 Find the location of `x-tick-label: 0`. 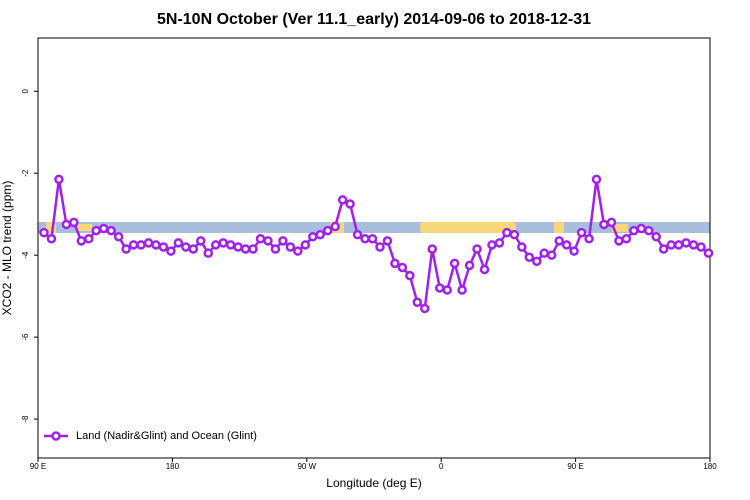

x-tick-label: 0 is located at coordinates (441, 466).